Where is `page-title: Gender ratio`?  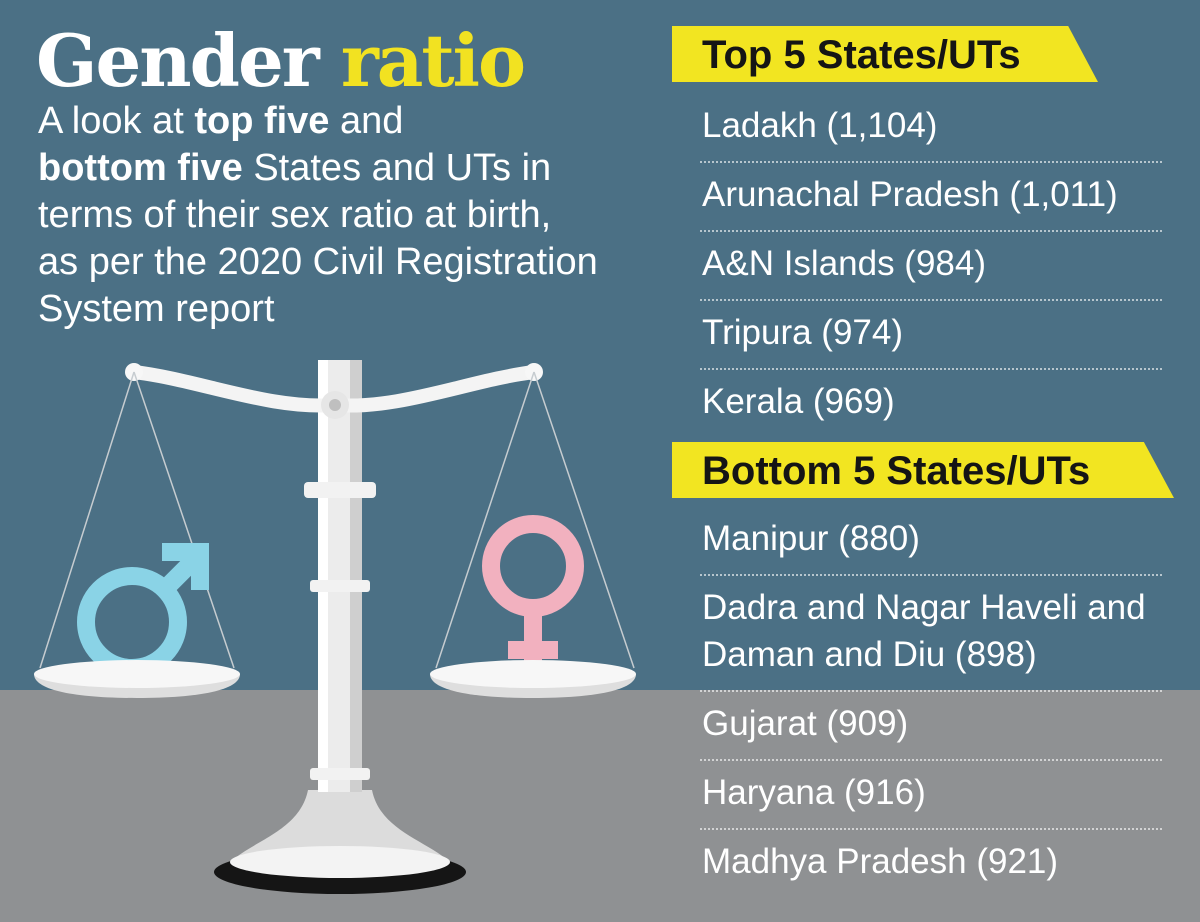 page-title: Gender ratio is located at coordinates (281, 61).